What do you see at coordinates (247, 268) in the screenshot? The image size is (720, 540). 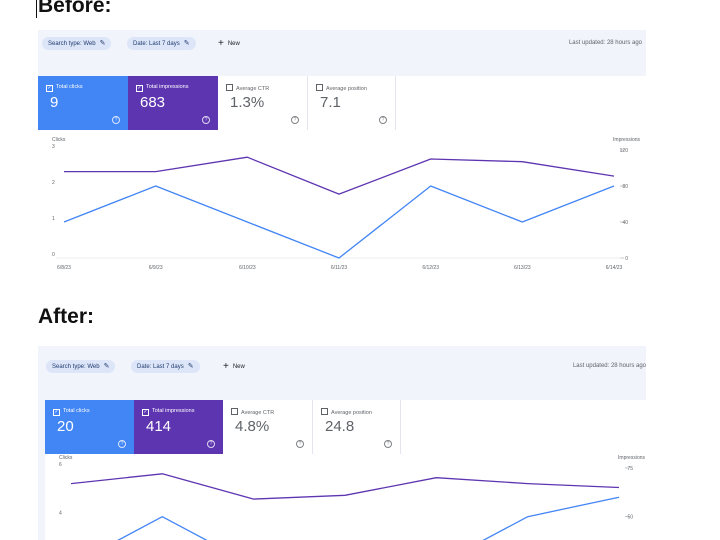 I see `x-tick-label: 6/10/23` at bounding box center [247, 268].